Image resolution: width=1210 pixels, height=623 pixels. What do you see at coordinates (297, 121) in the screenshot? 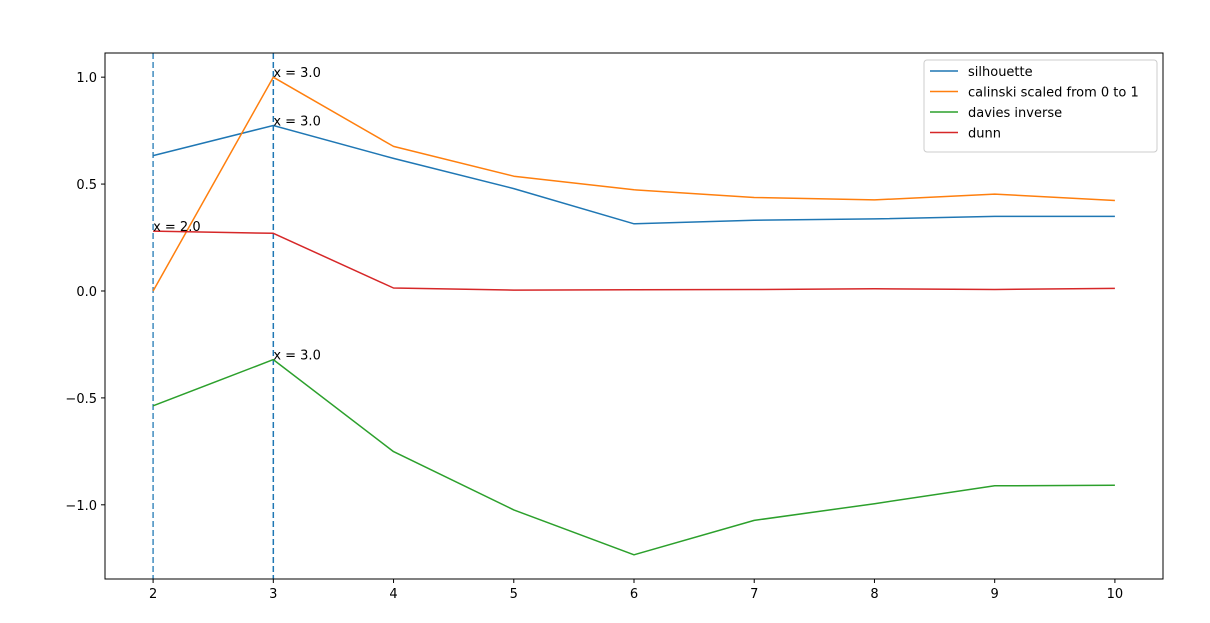
I see `annotation-1: x = 3.0` at bounding box center [297, 121].